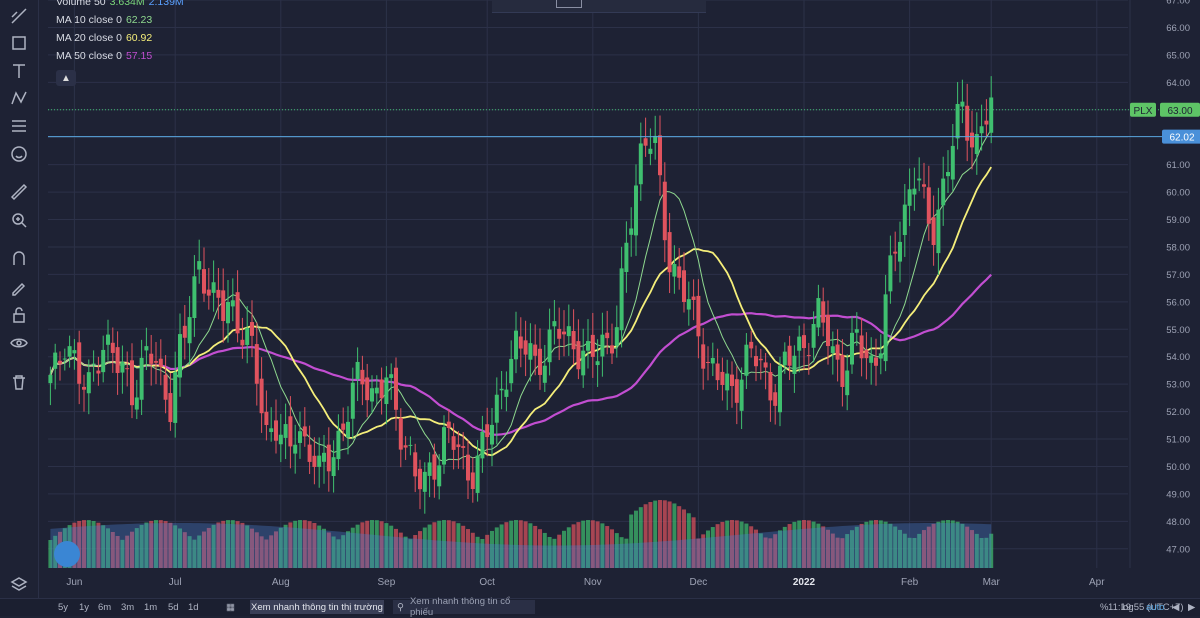 Image resolution: width=1200 pixels, height=618 pixels. Describe the element at coordinates (19, 154) in the screenshot. I see `emoji-icon` at that location.